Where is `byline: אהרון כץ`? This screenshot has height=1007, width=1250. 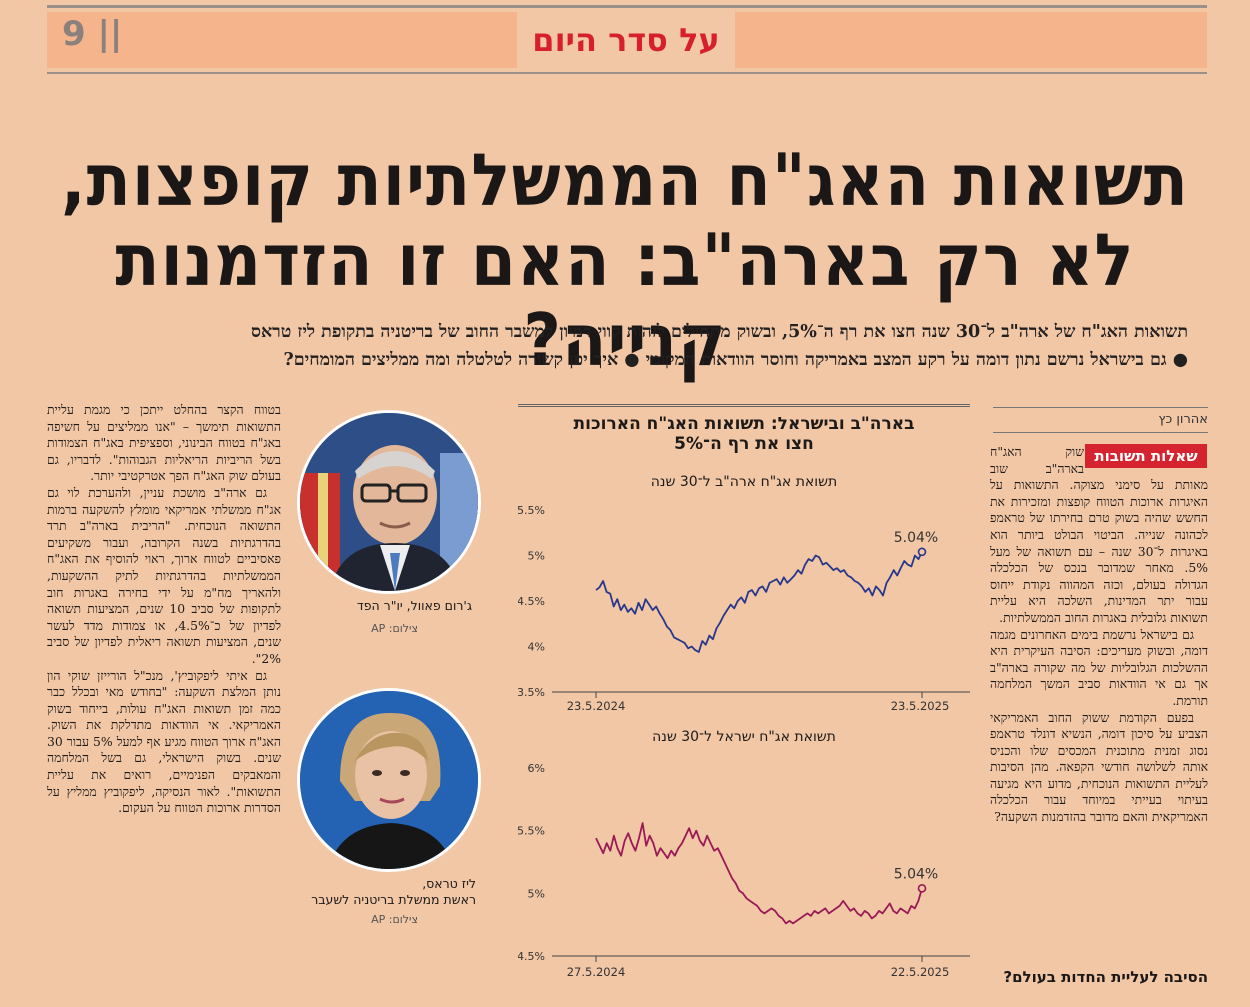 byline: אהרון כץ is located at coordinates (1183, 419).